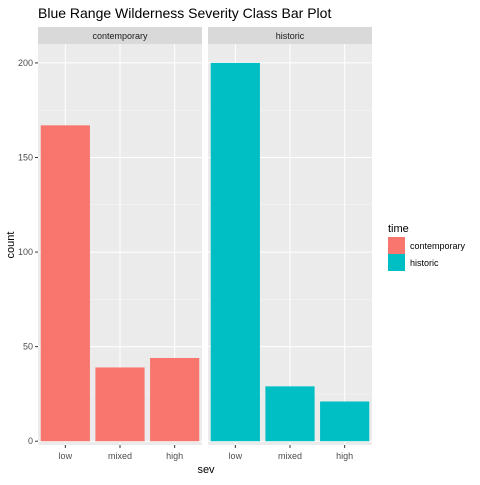 The width and height of the screenshot is (480, 485). I want to click on bar-historic-mixed, so click(290, 414).